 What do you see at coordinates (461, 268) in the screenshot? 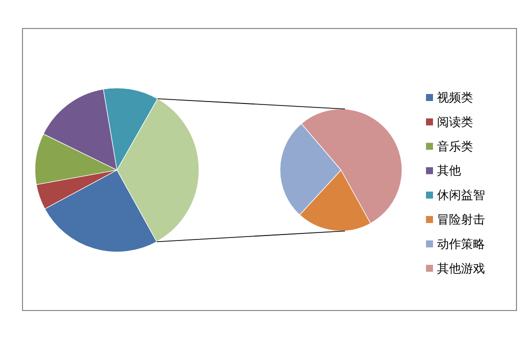
I see `legend-label: 其他游戏` at bounding box center [461, 268].